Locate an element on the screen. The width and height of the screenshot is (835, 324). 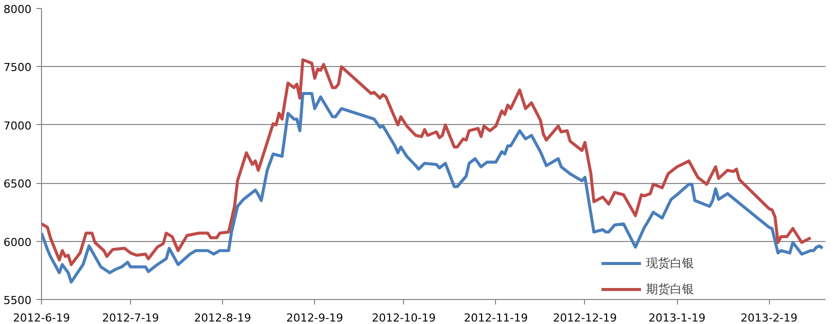
x-tick-label: 2012-12-19 is located at coordinates (584, 318).